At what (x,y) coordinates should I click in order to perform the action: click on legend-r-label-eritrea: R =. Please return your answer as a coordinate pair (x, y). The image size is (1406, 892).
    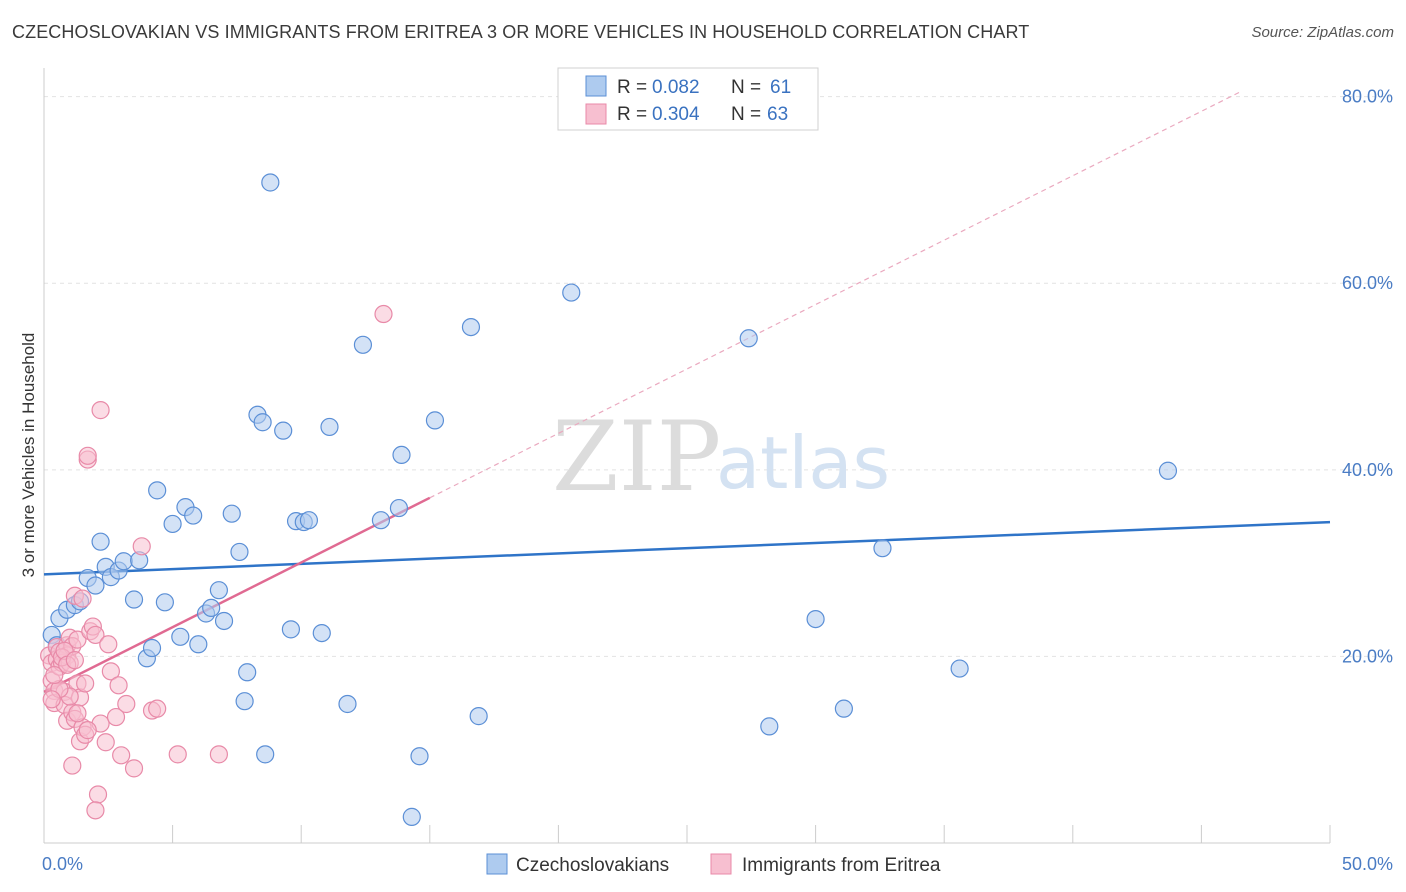
    Looking at the image, I should click on (632, 114).